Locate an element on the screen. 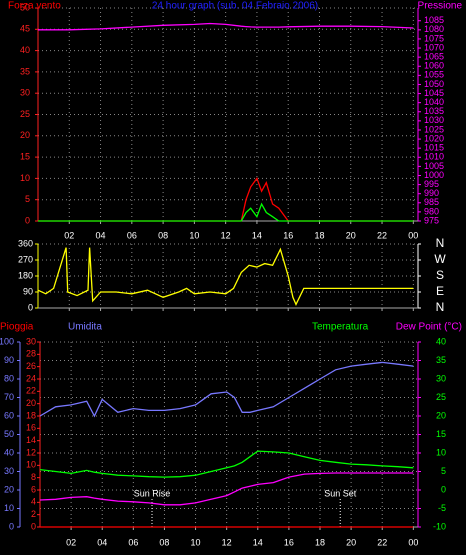 The height and width of the screenshot is (555, 466). y-tick-label: 14 is located at coordinates (31, 440).